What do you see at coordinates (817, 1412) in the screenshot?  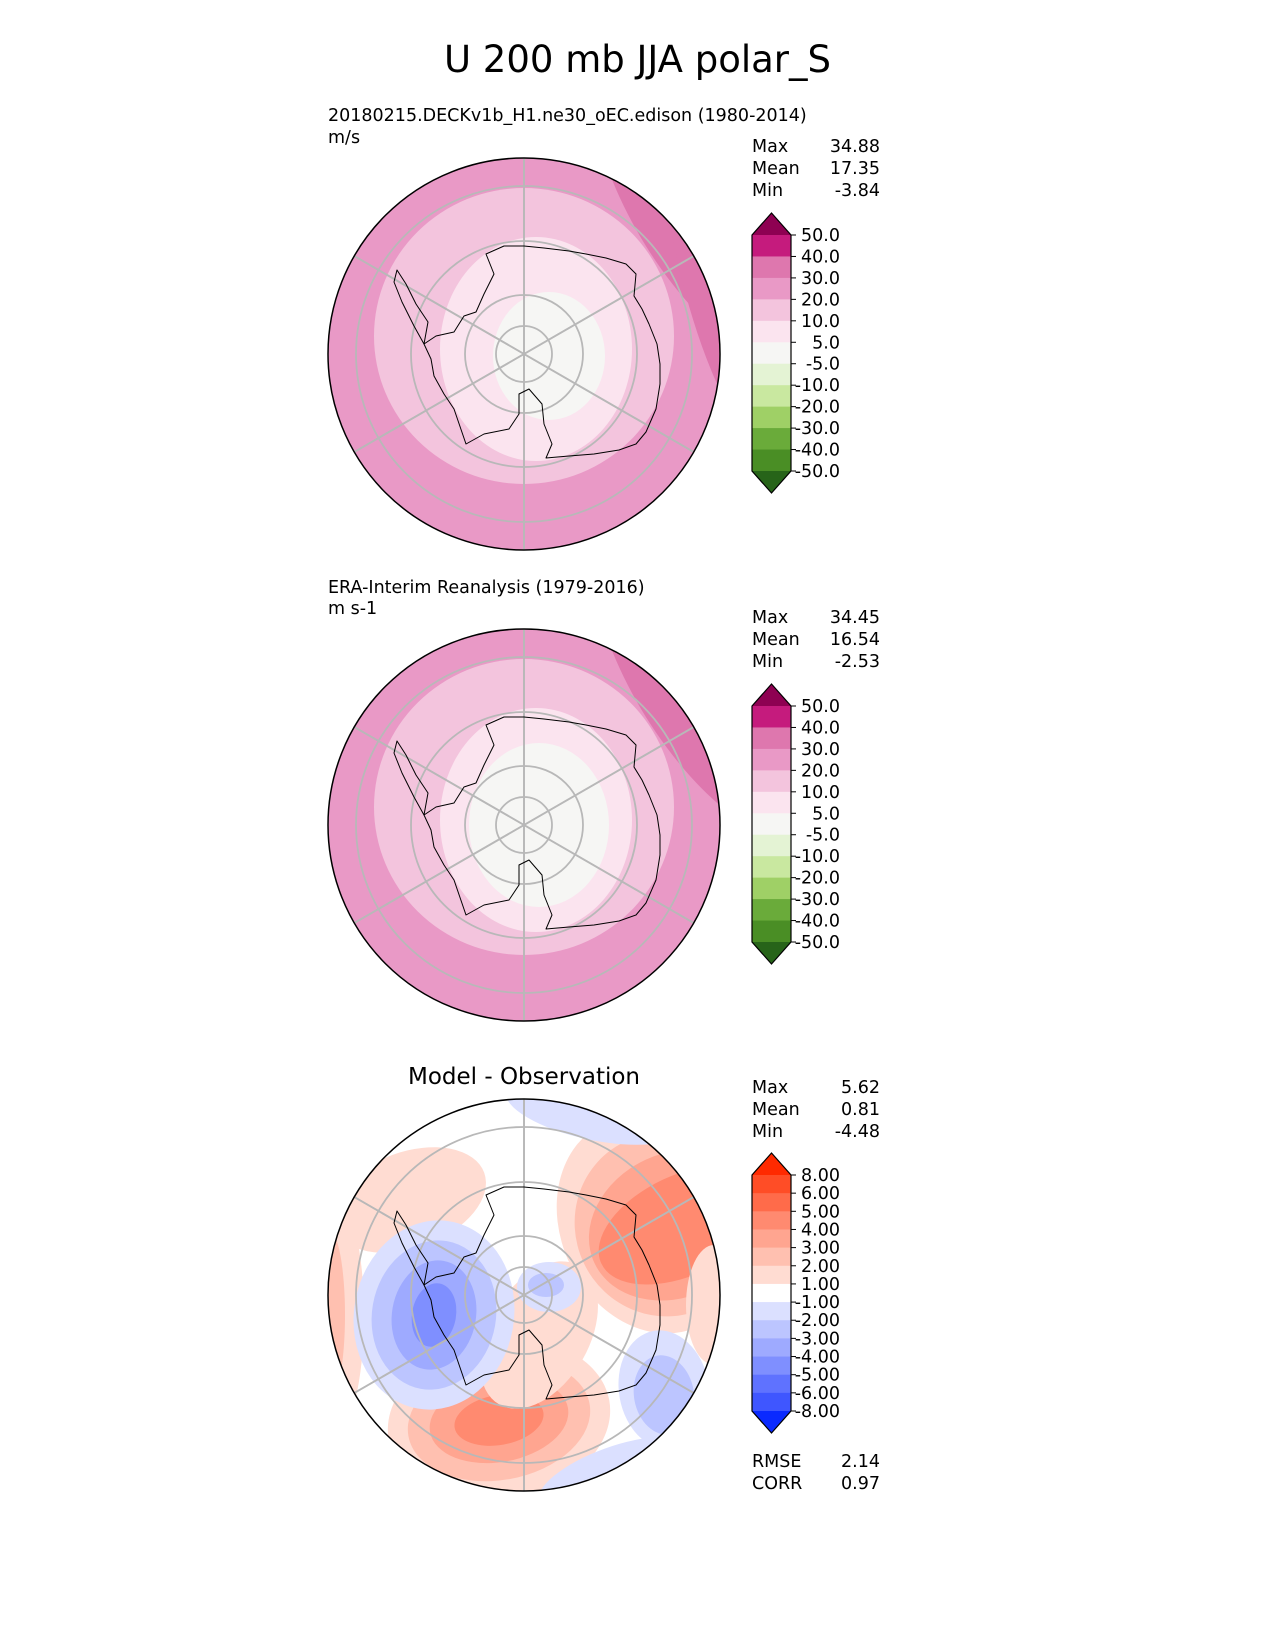 I see `colorbar-tick-label: -8.00` at bounding box center [817, 1412].